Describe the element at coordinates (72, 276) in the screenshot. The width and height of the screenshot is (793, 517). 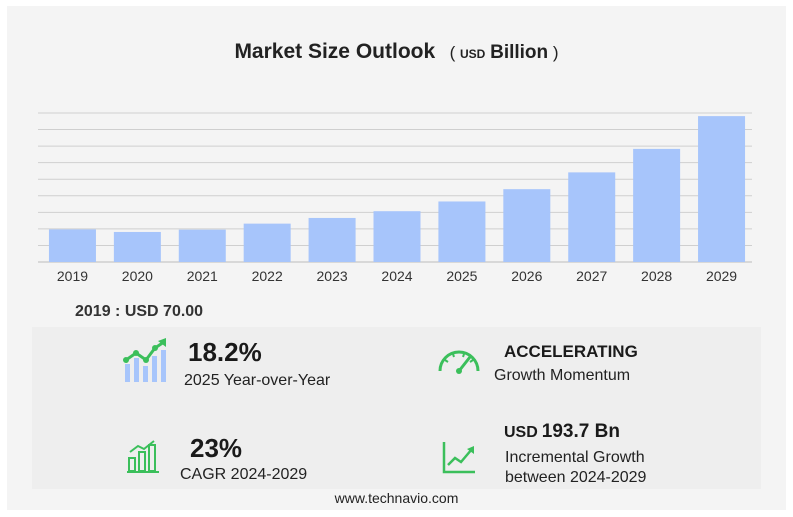
I see `x-tick-label: 2019` at that location.